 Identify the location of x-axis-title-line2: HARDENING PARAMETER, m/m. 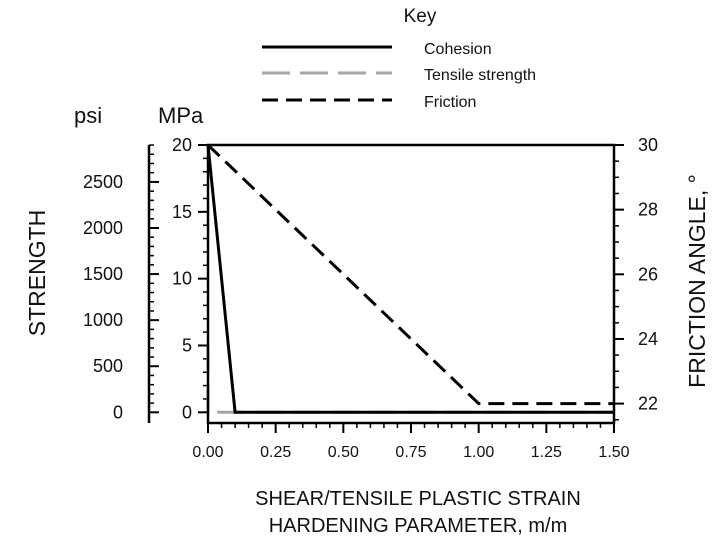
(418, 526).